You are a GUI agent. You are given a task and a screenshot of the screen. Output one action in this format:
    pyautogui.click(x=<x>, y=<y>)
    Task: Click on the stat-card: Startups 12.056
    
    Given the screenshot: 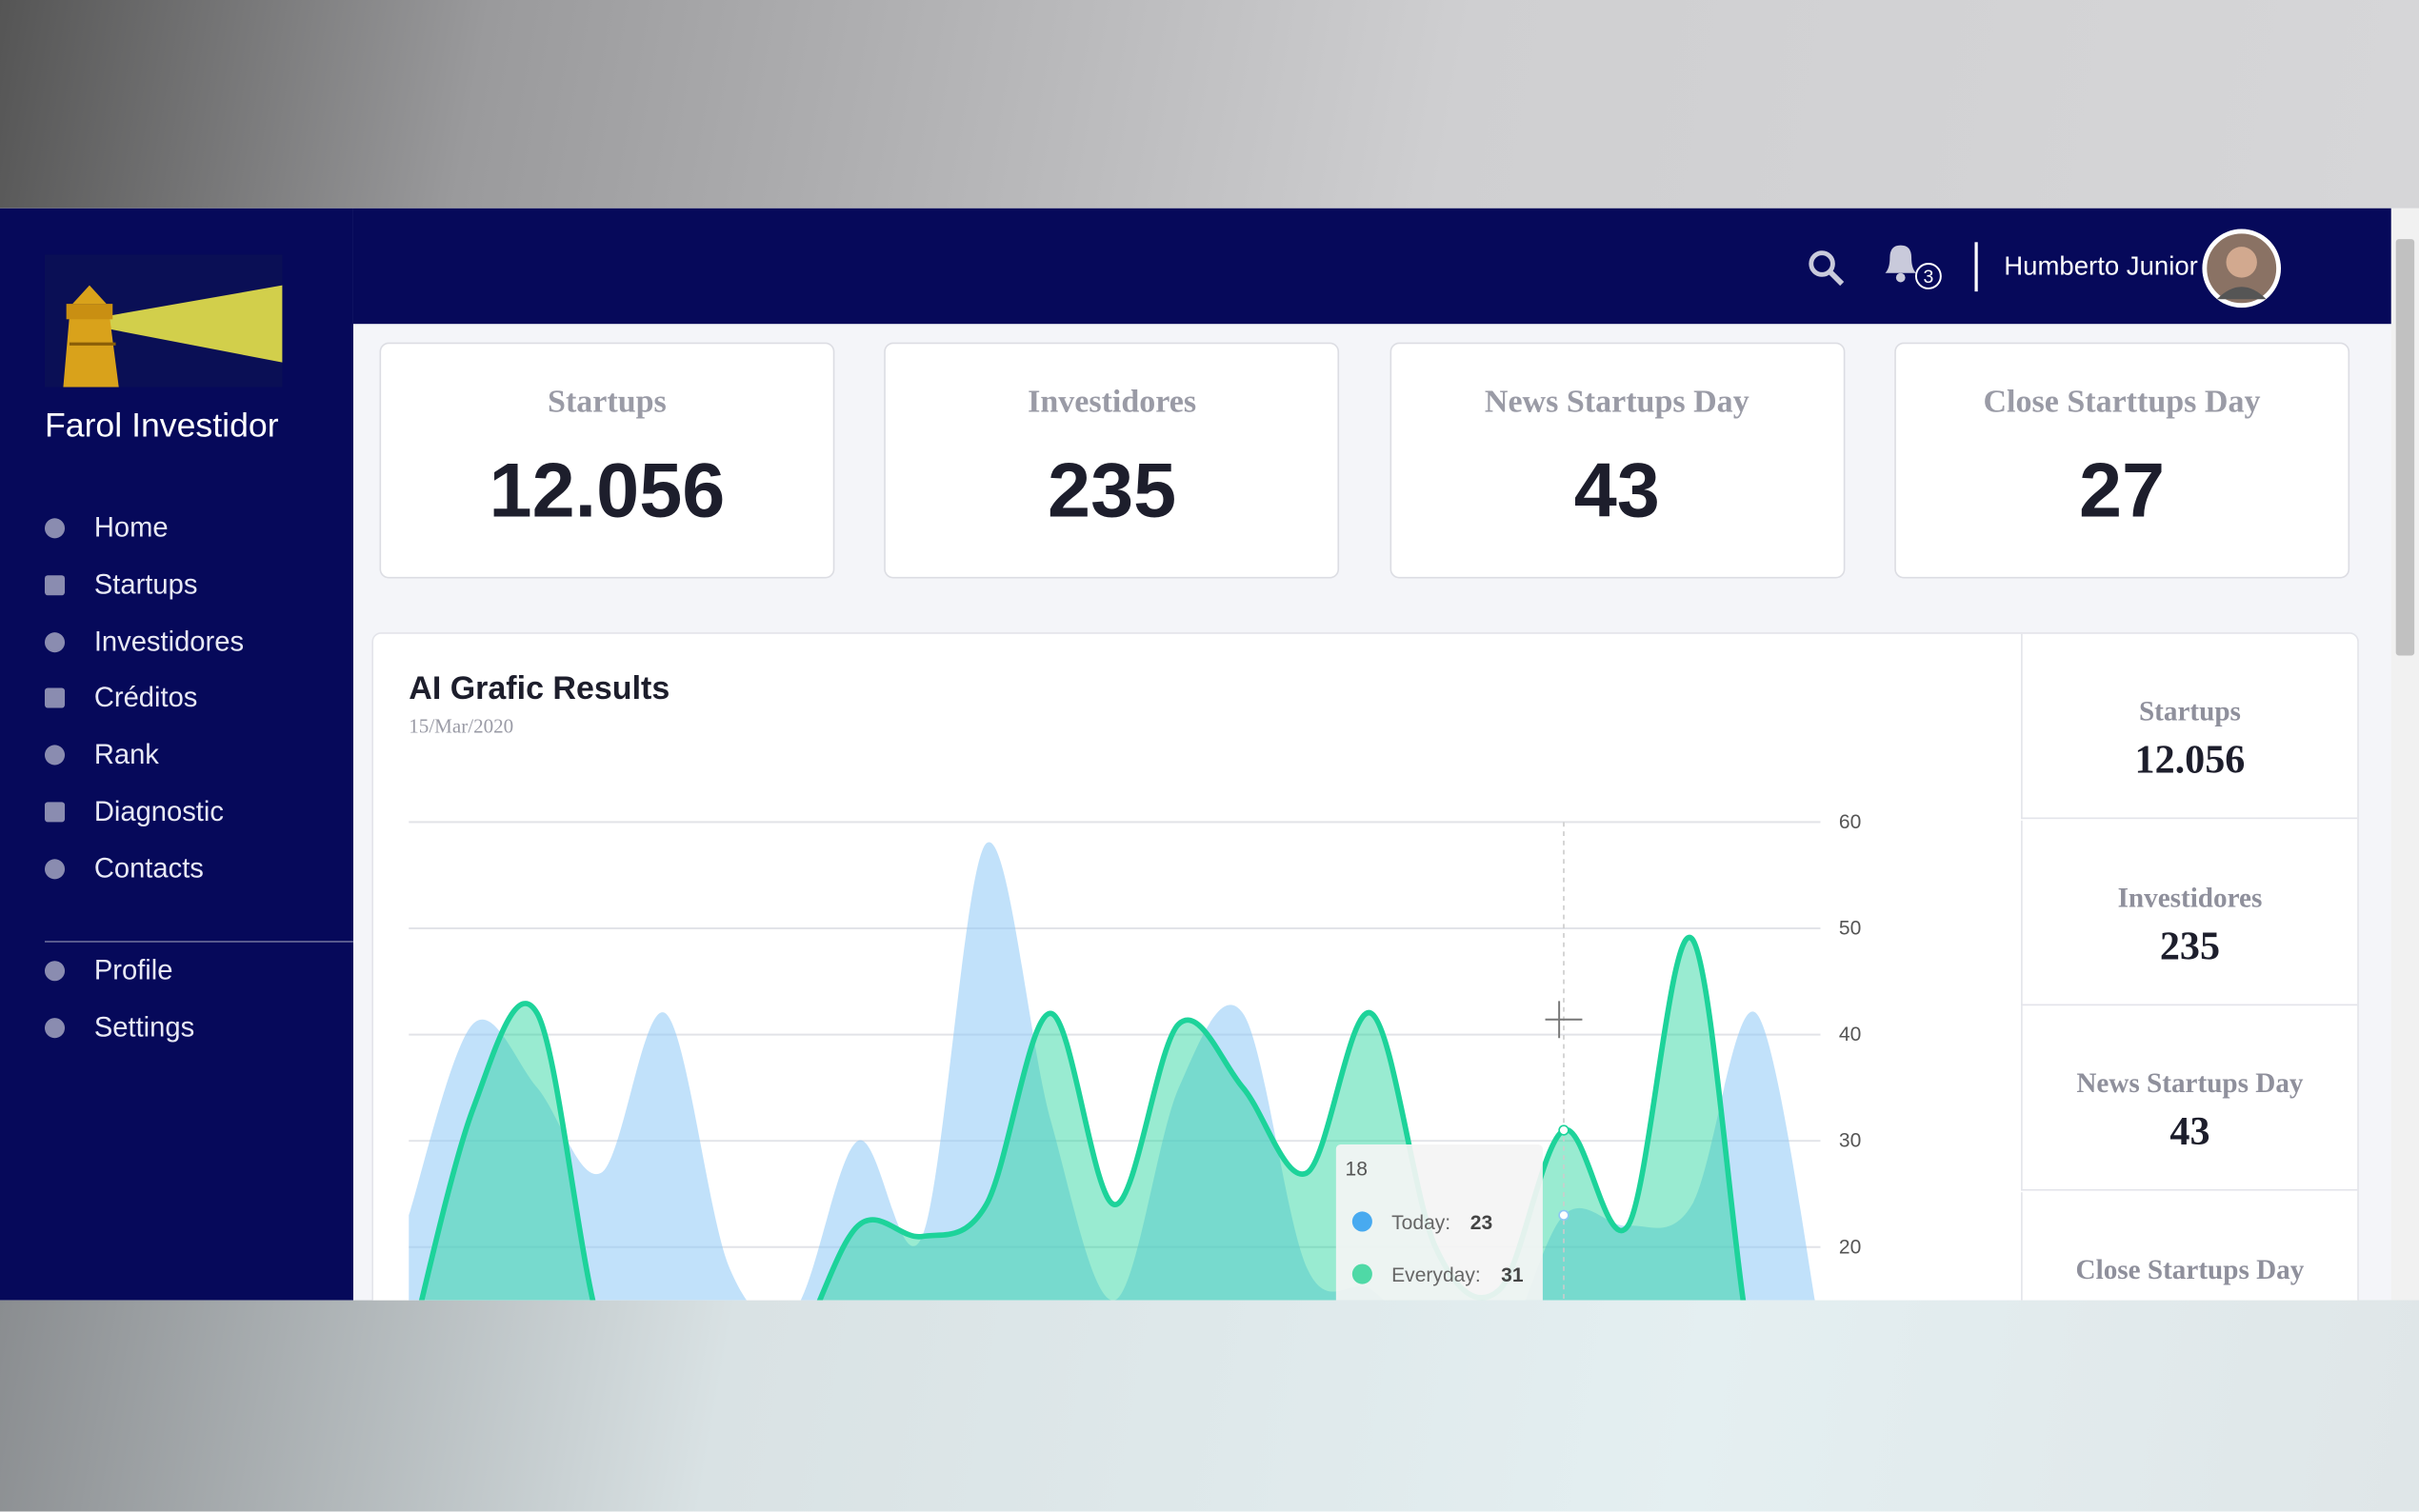 What is the action you would take?
    pyautogui.click(x=607, y=460)
    